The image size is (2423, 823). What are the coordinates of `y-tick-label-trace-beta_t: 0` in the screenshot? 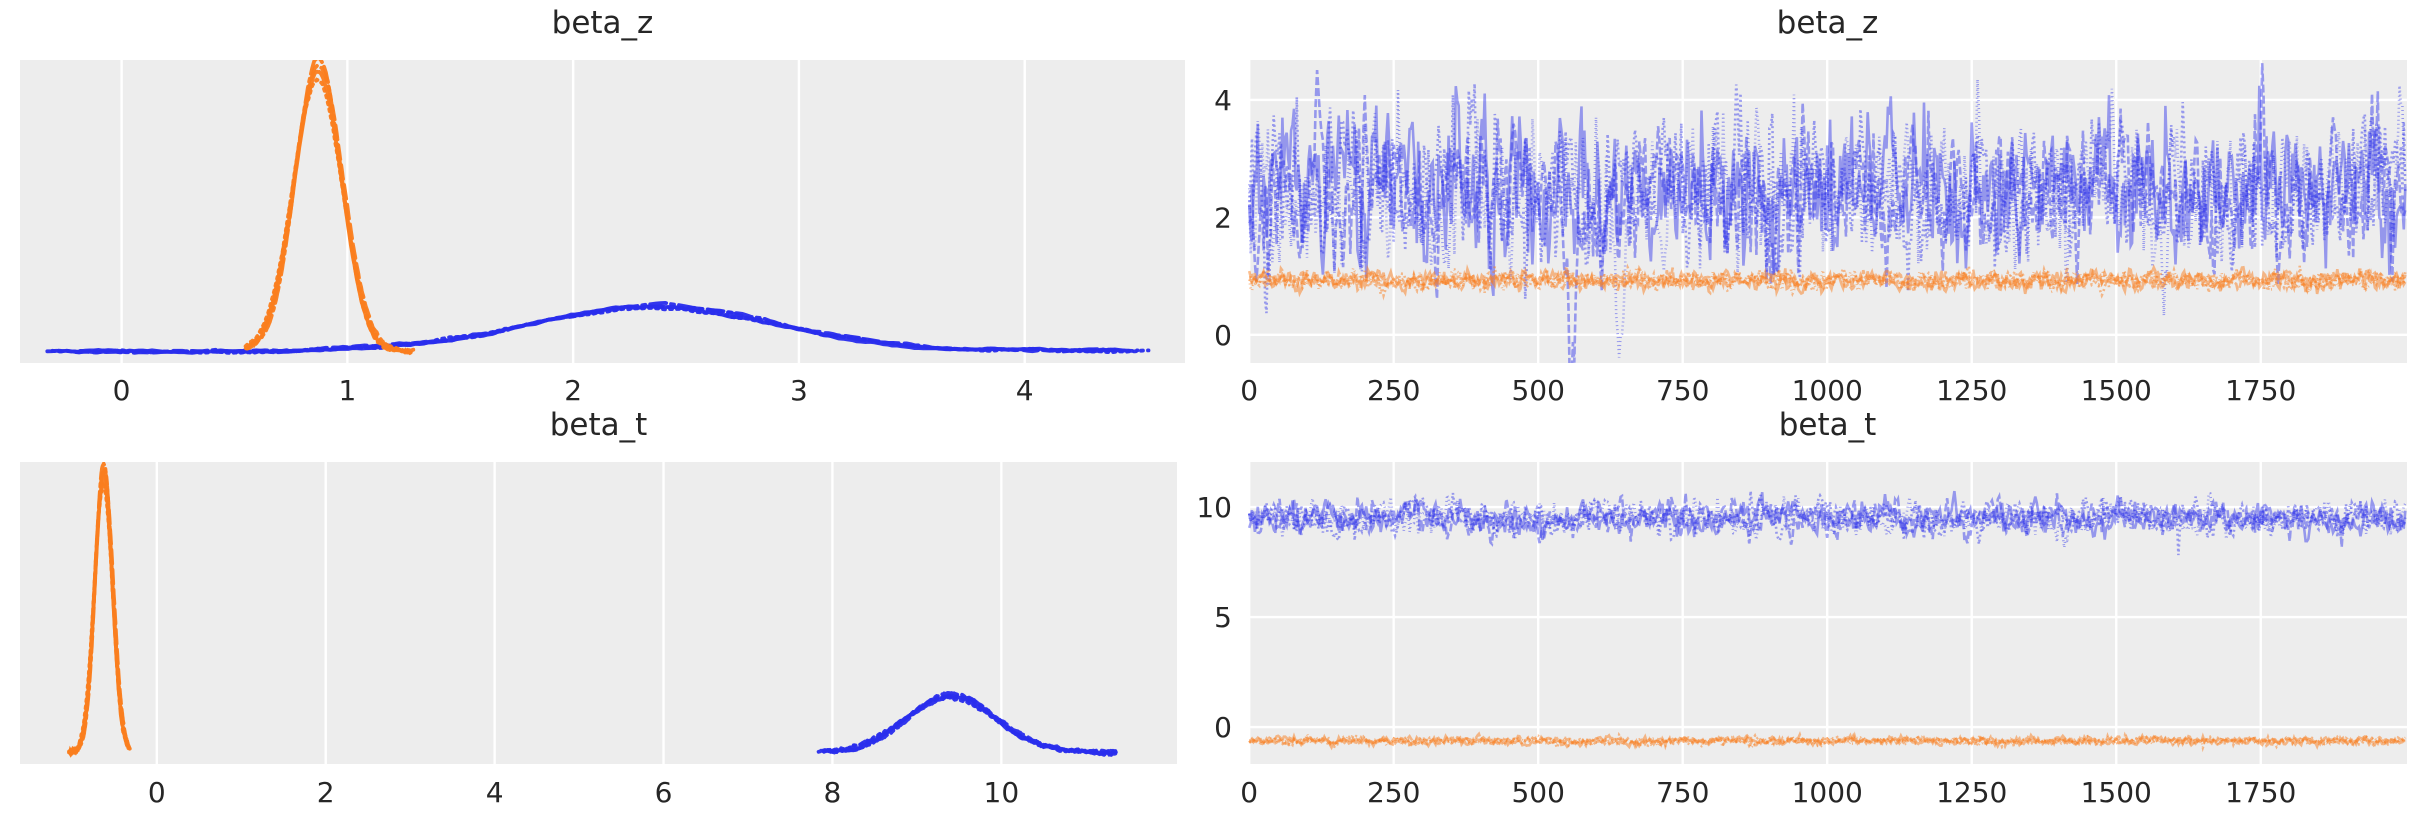 It's located at (1223, 727).